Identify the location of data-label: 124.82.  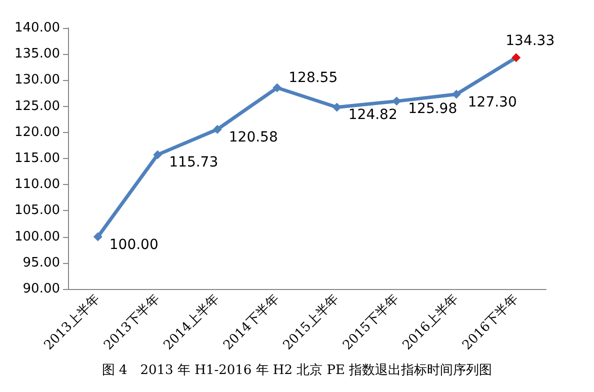
(373, 115).